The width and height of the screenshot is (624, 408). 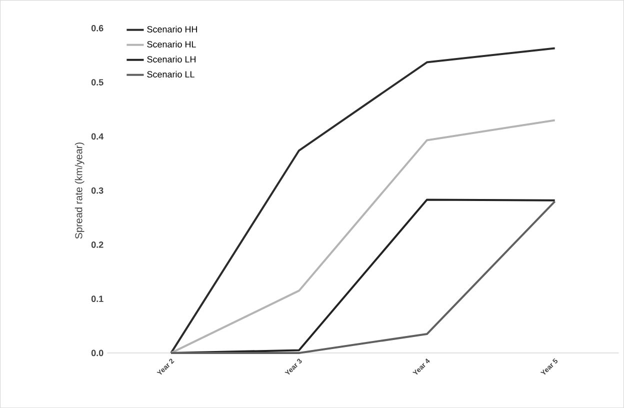 I want to click on y-axis-title: Spread rate (km/year), so click(x=79, y=190).